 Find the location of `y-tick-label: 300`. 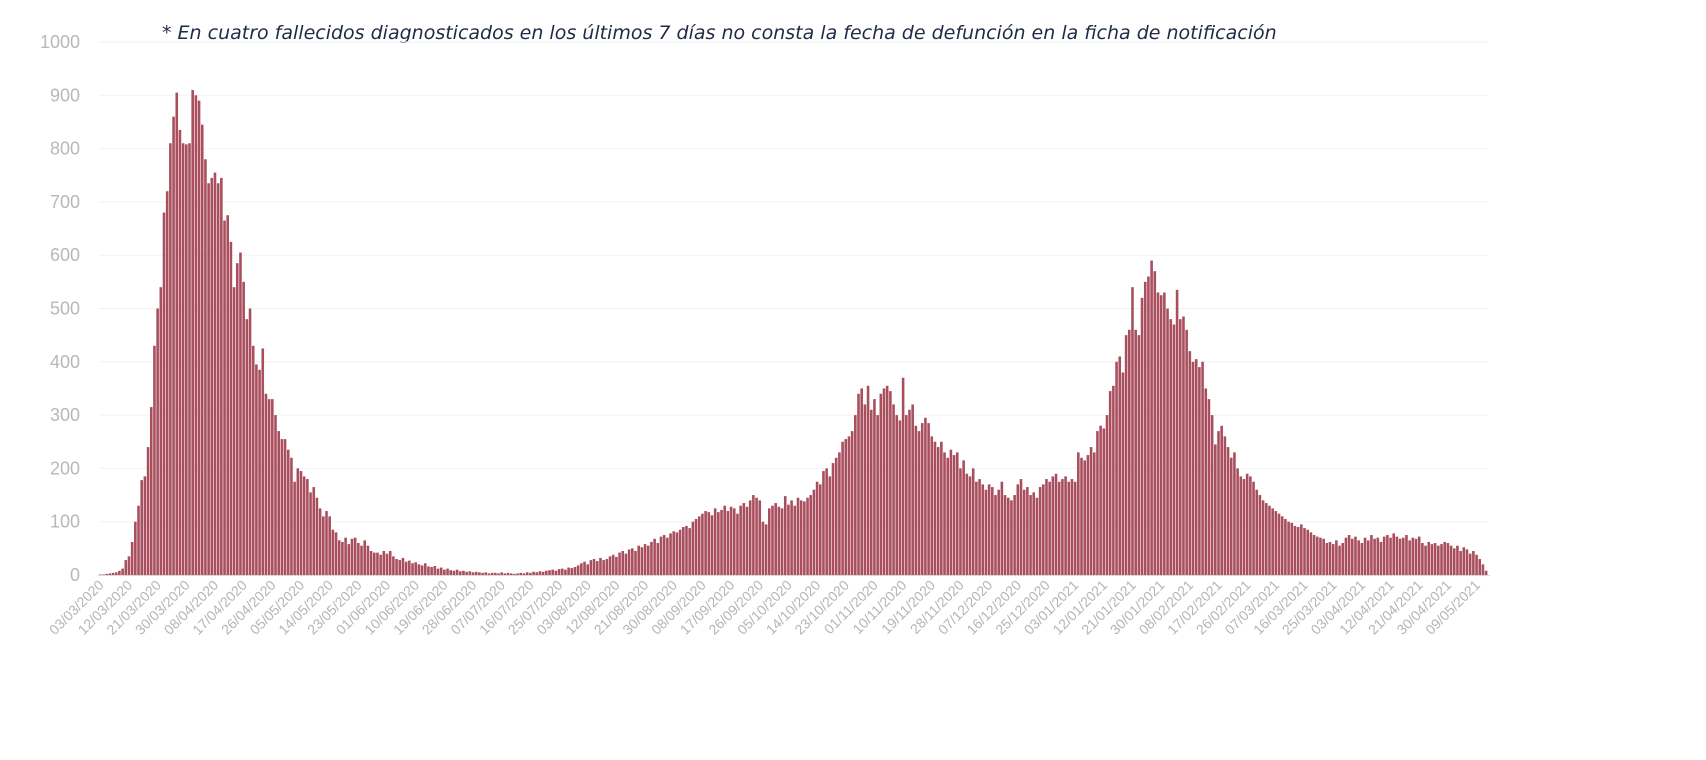

y-tick-label: 300 is located at coordinates (65, 415).